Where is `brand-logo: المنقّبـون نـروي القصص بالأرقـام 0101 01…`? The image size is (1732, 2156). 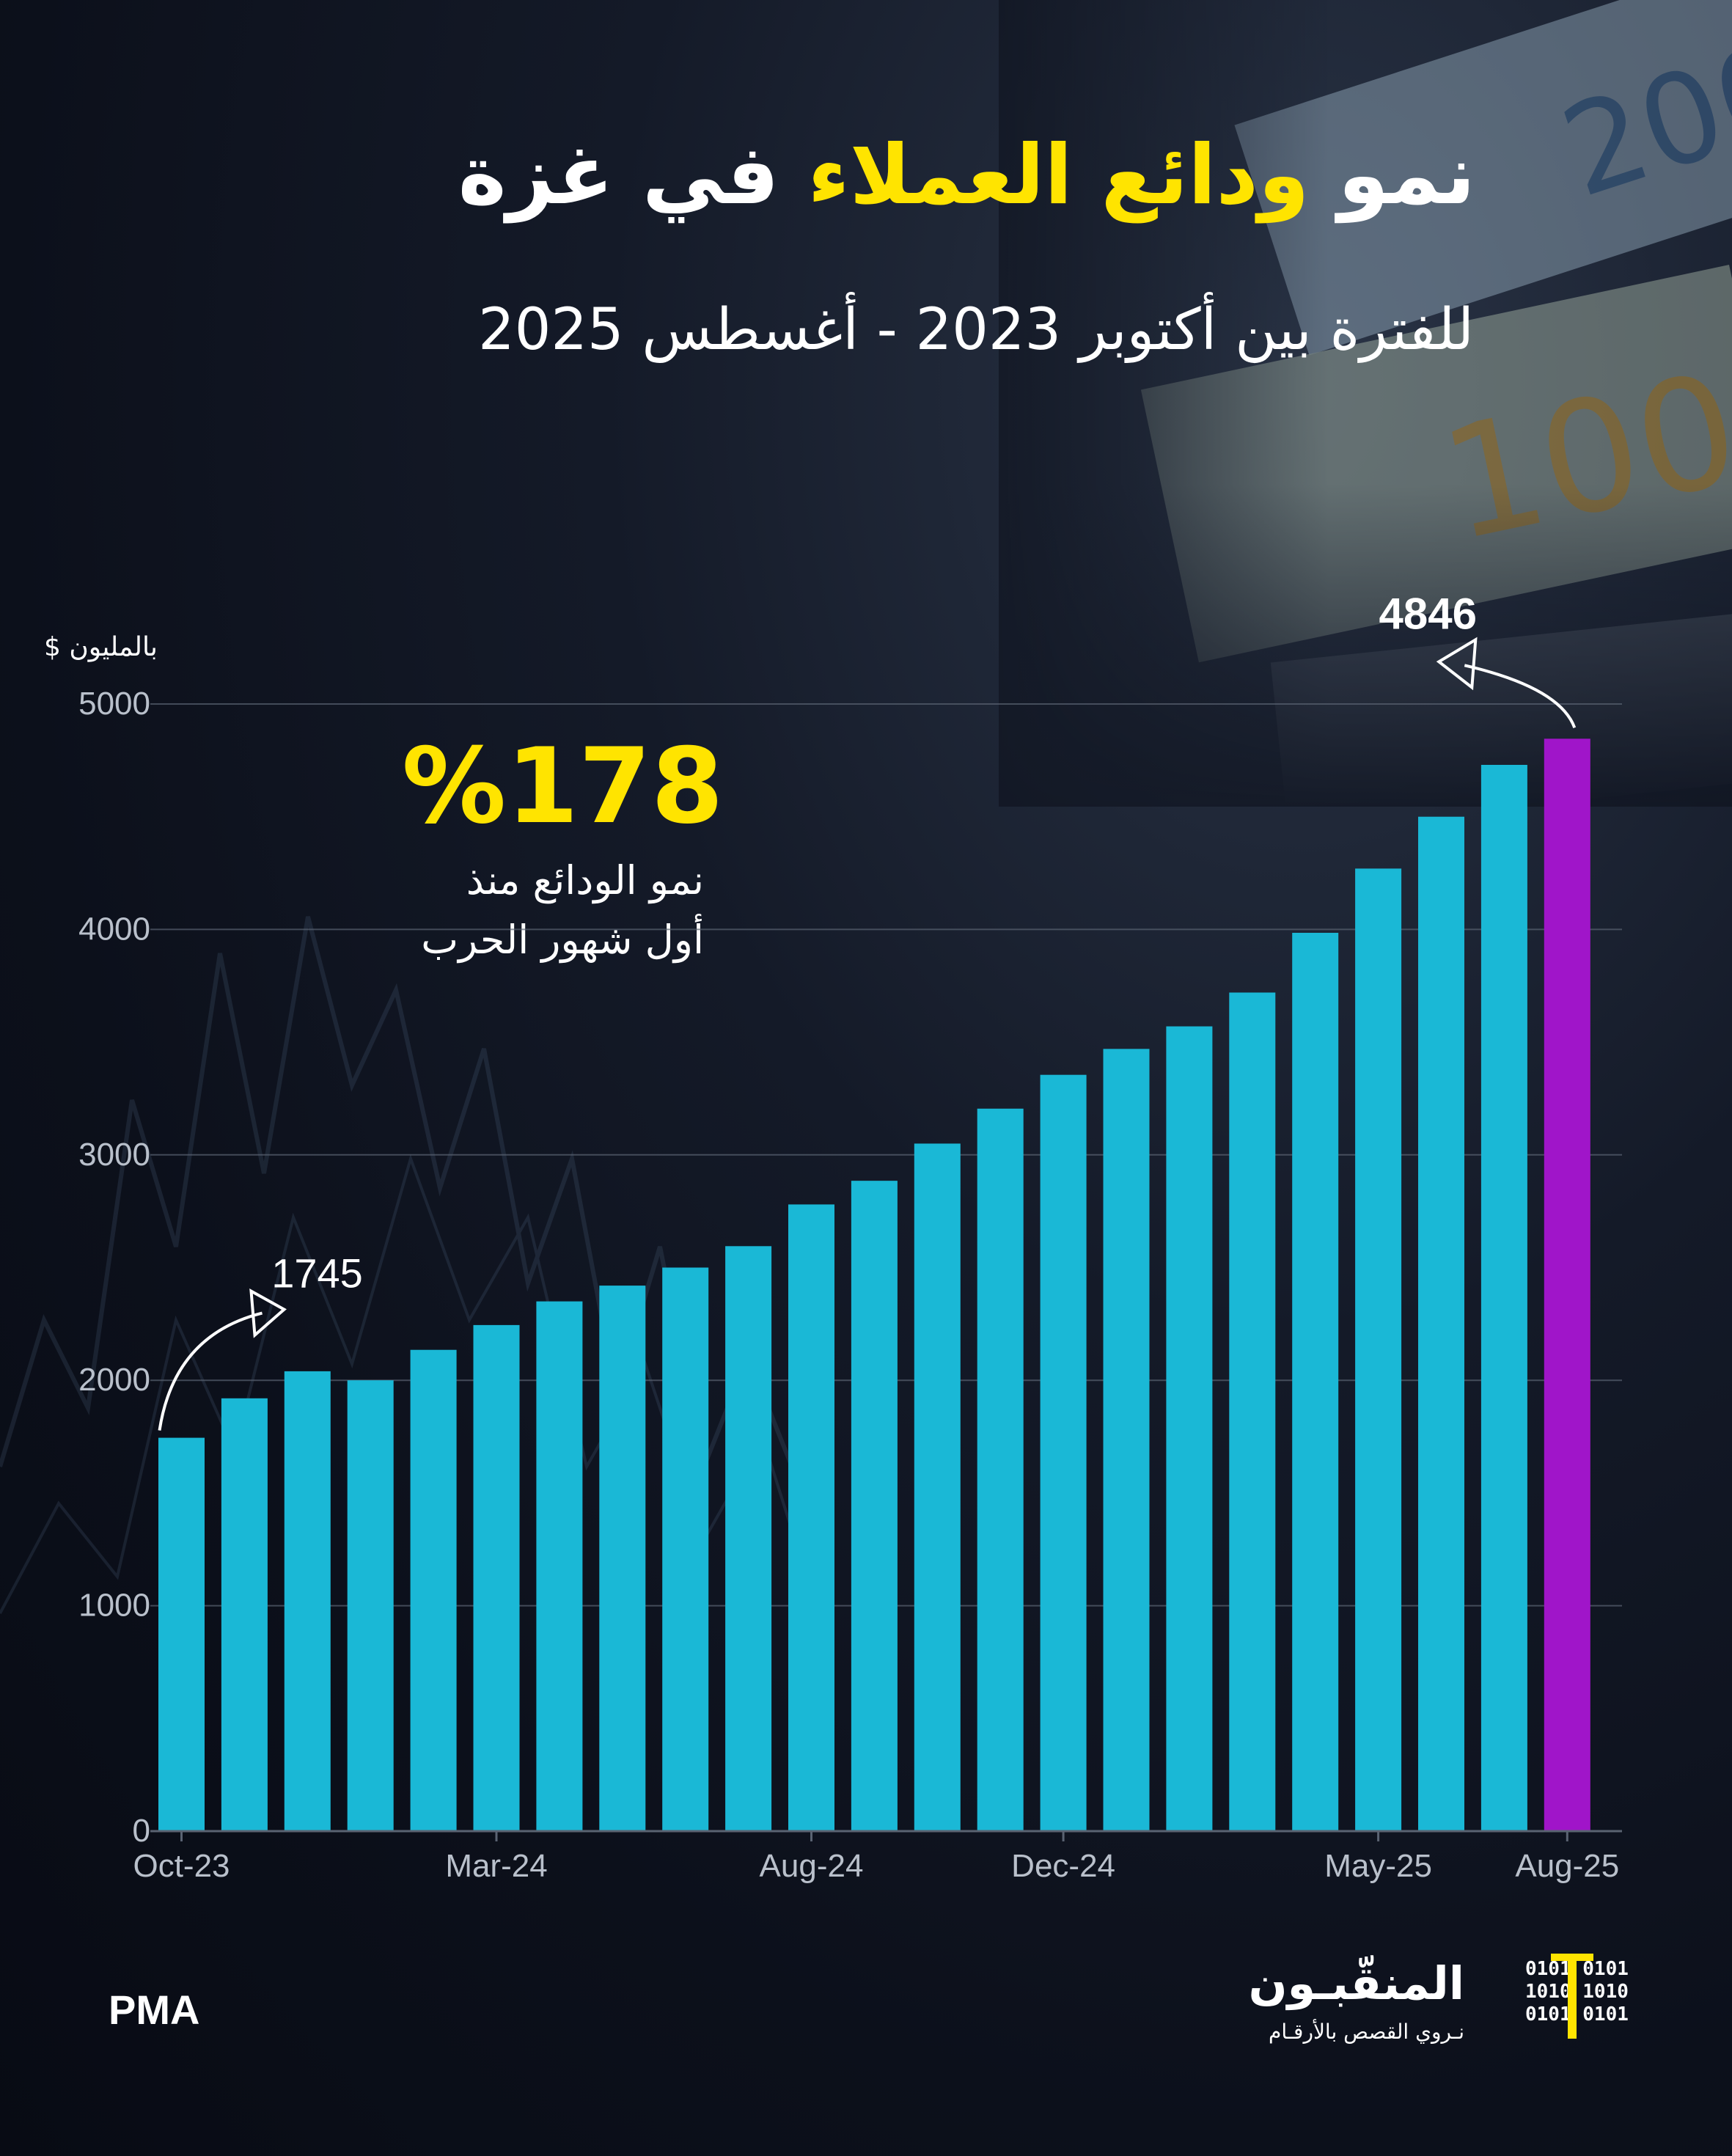 brand-logo: المنقّبـون نـروي القصص بالأرقـام 0101 01… is located at coordinates (1436, 2006).